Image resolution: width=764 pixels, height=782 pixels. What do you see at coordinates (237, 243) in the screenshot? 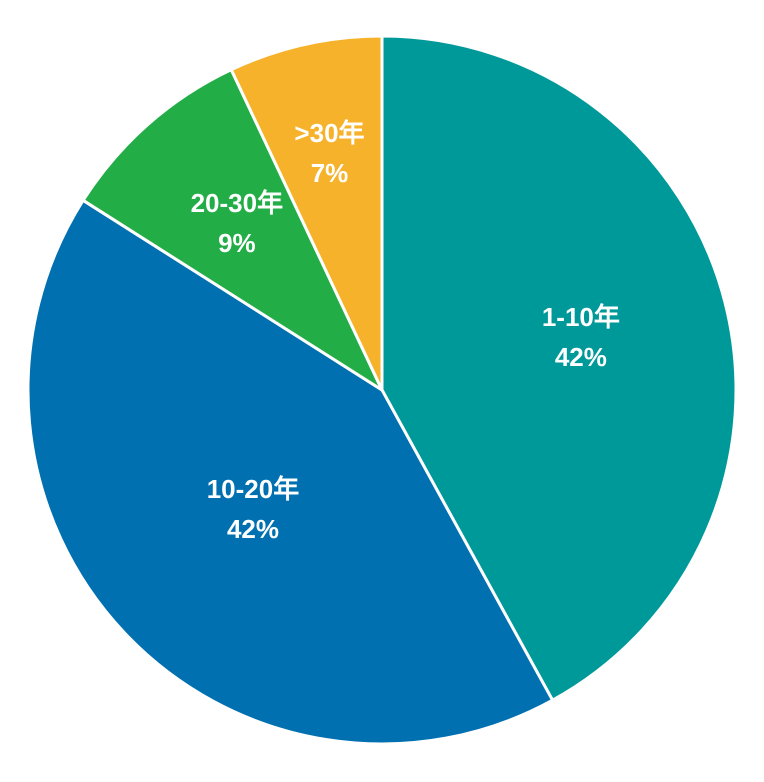
I see `slice-label-percent-3: 9%` at bounding box center [237, 243].